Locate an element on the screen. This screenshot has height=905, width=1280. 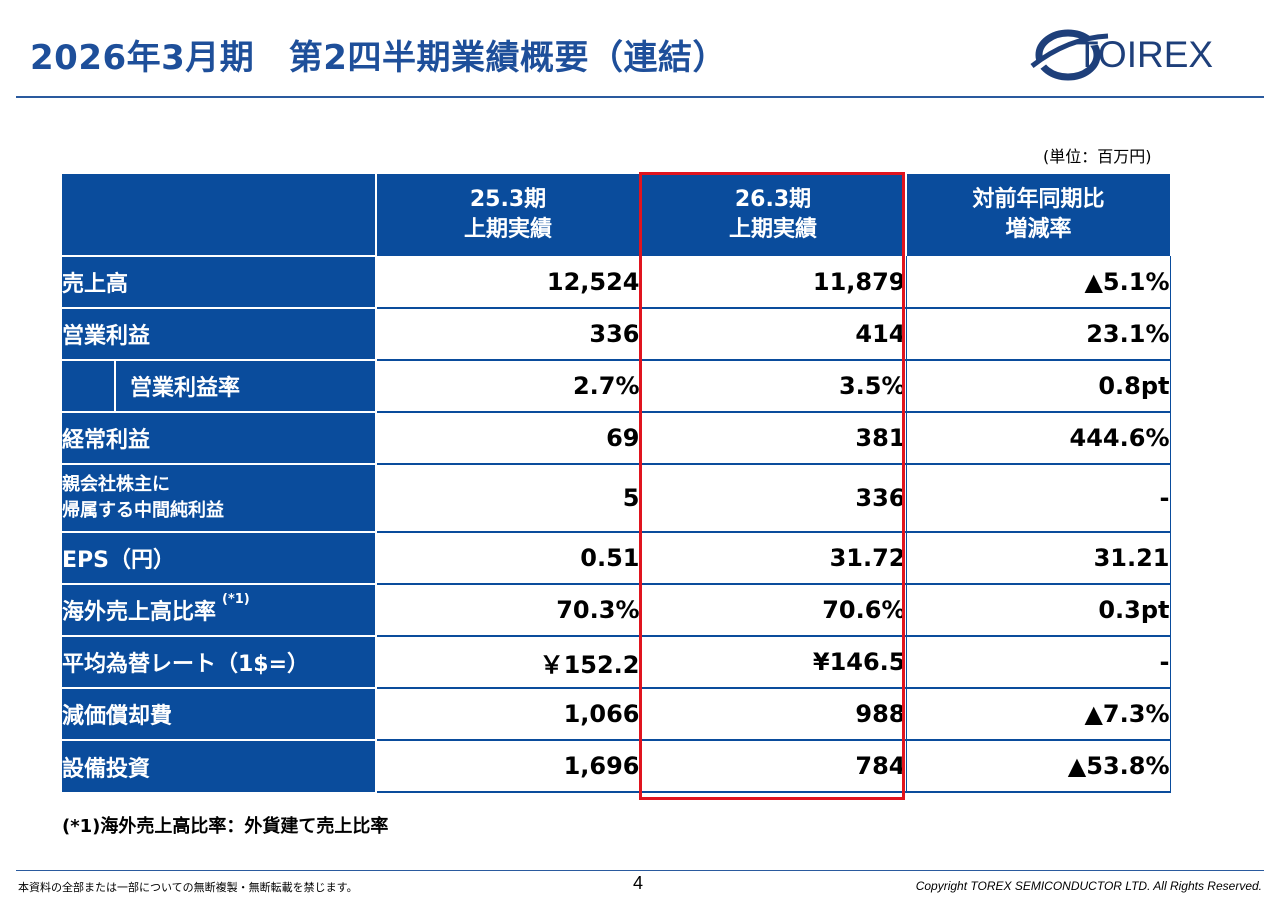
cell-value: 31.21 is located at coordinates (1038, 558).